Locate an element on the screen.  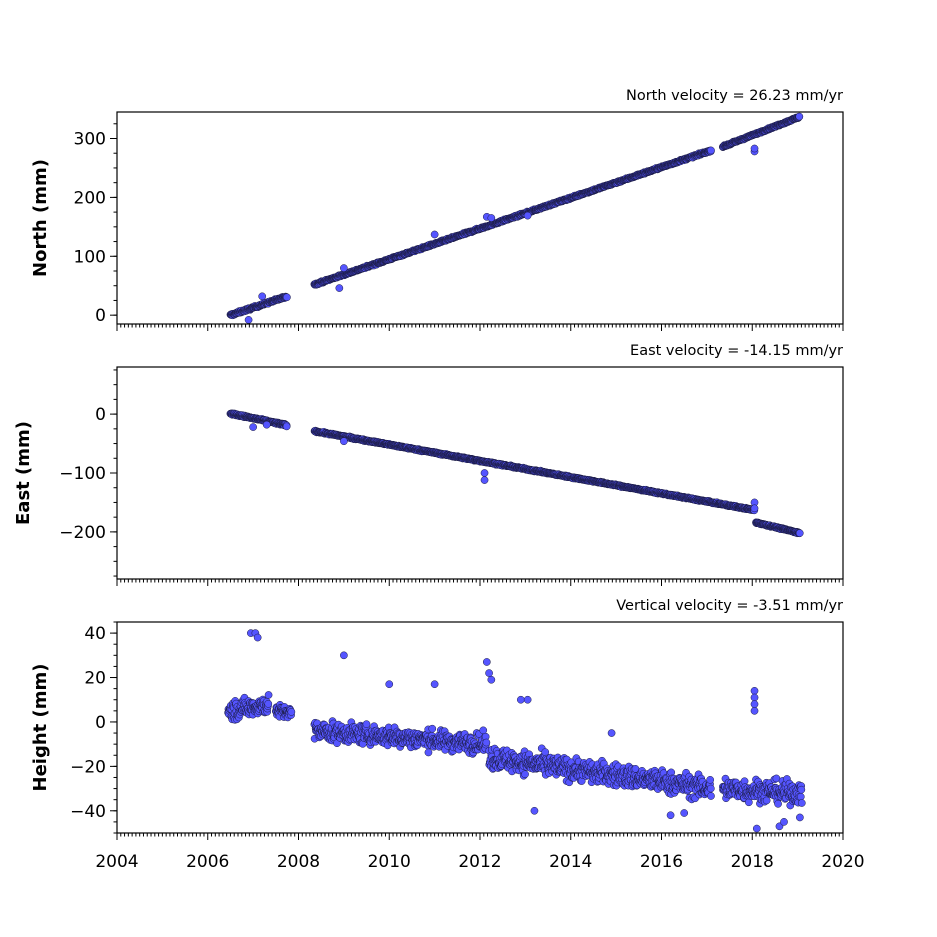
x-tick-label: 2012 is located at coordinates (479, 862).